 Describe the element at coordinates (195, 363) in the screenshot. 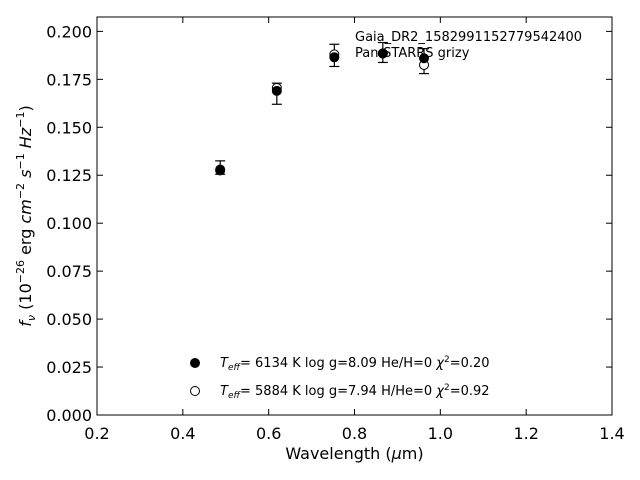

I see `legend-marker-filled` at that location.